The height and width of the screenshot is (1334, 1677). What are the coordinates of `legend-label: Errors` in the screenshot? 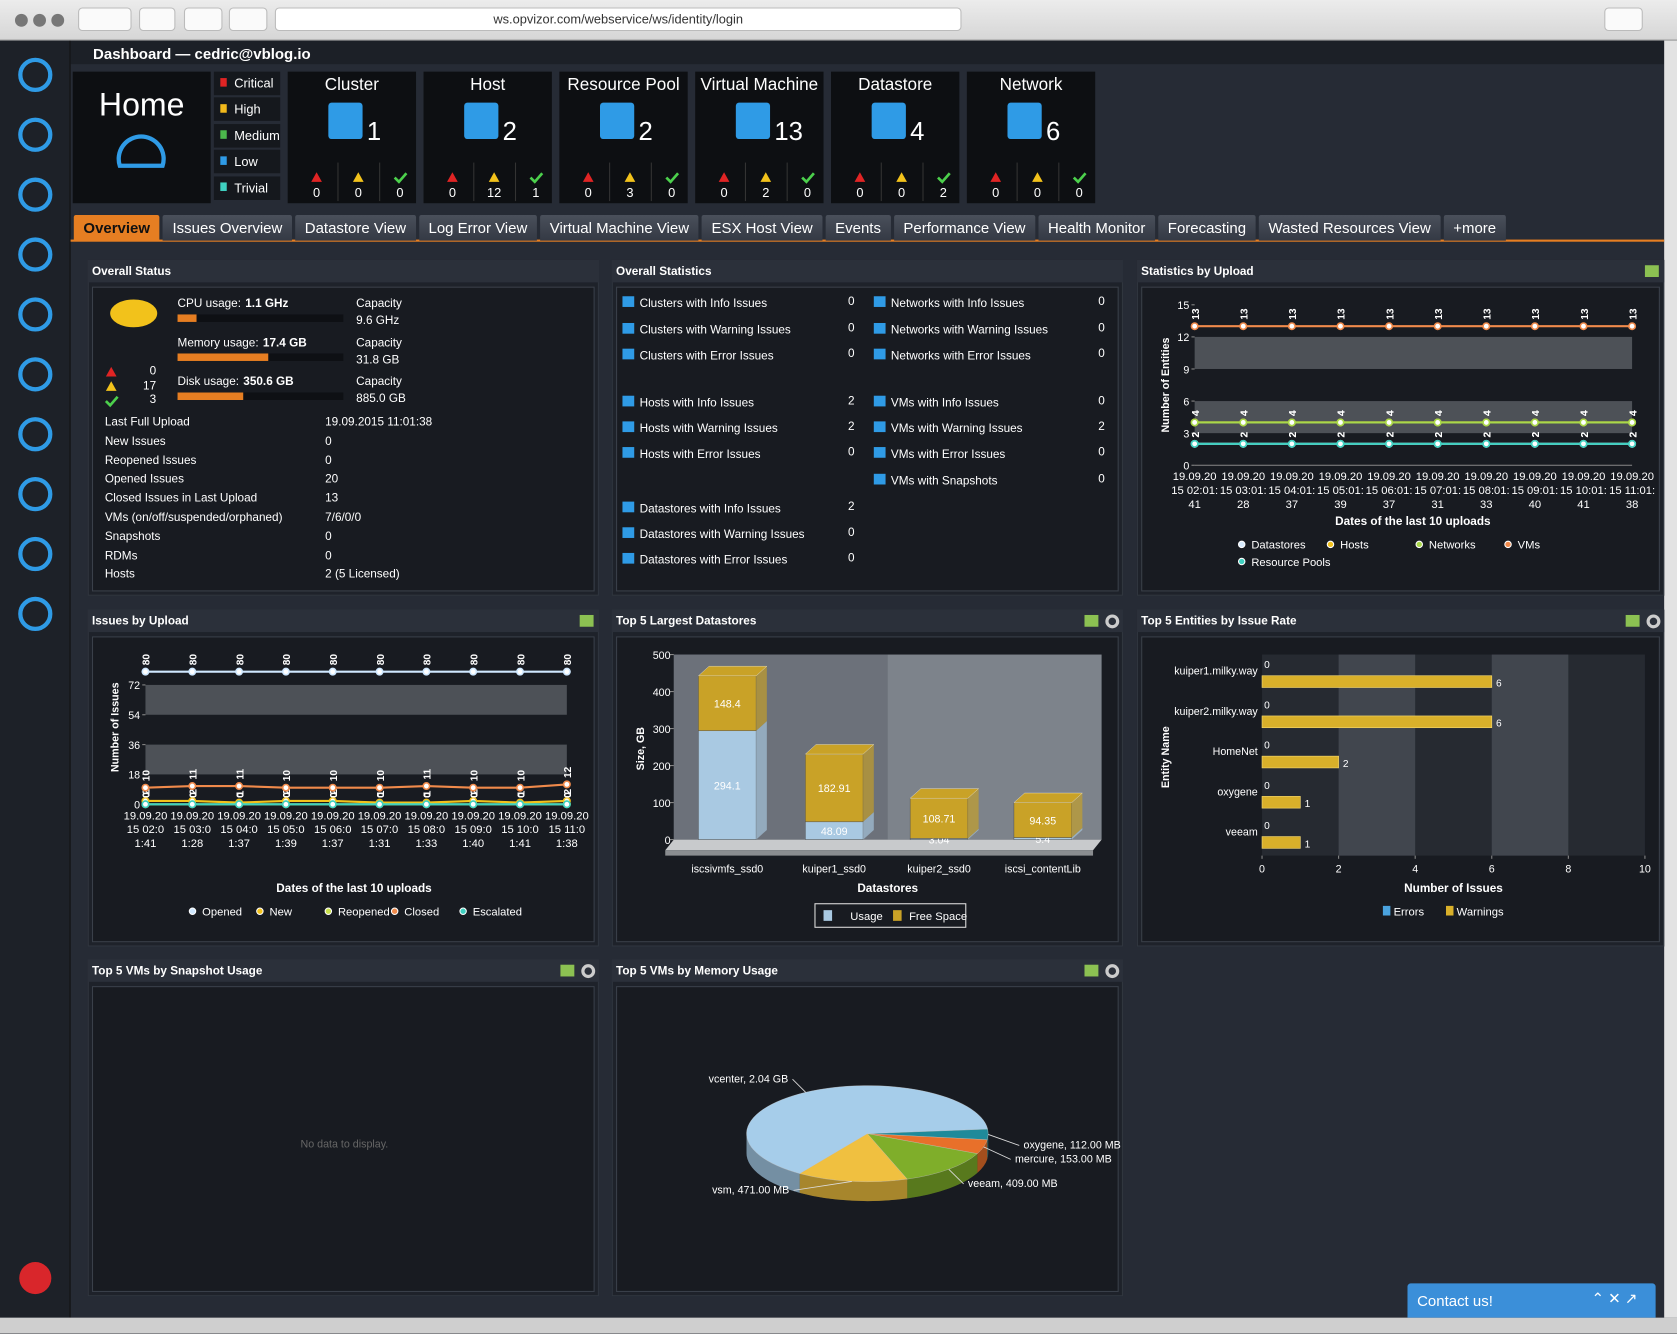 It's located at (1409, 913).